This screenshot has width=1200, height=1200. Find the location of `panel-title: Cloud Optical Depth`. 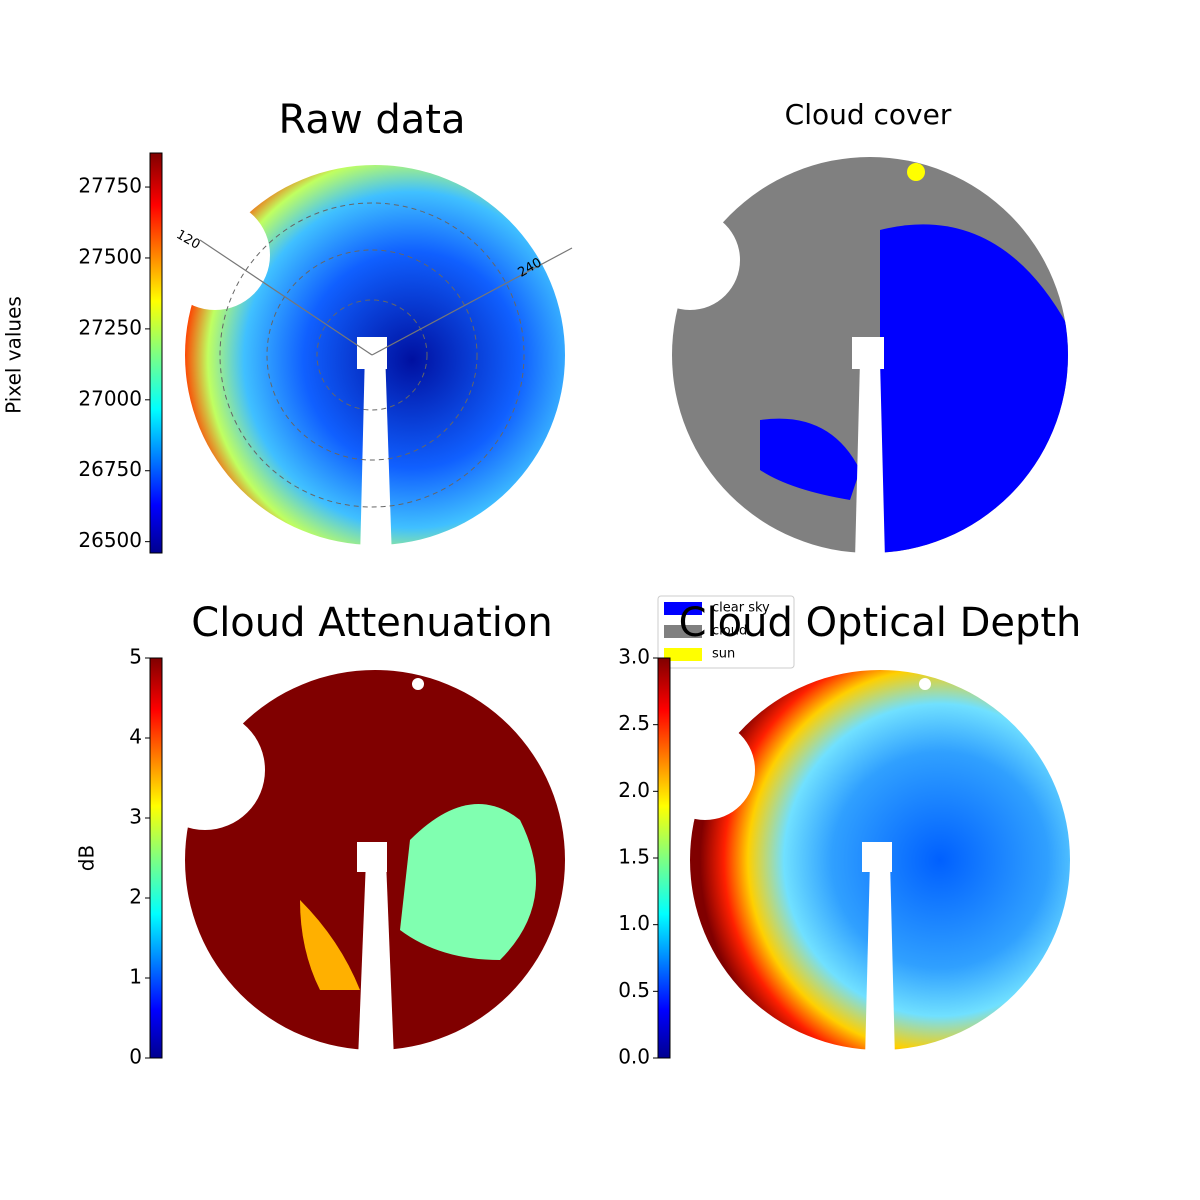

panel-title: Cloud Optical Depth is located at coordinates (880, 623).